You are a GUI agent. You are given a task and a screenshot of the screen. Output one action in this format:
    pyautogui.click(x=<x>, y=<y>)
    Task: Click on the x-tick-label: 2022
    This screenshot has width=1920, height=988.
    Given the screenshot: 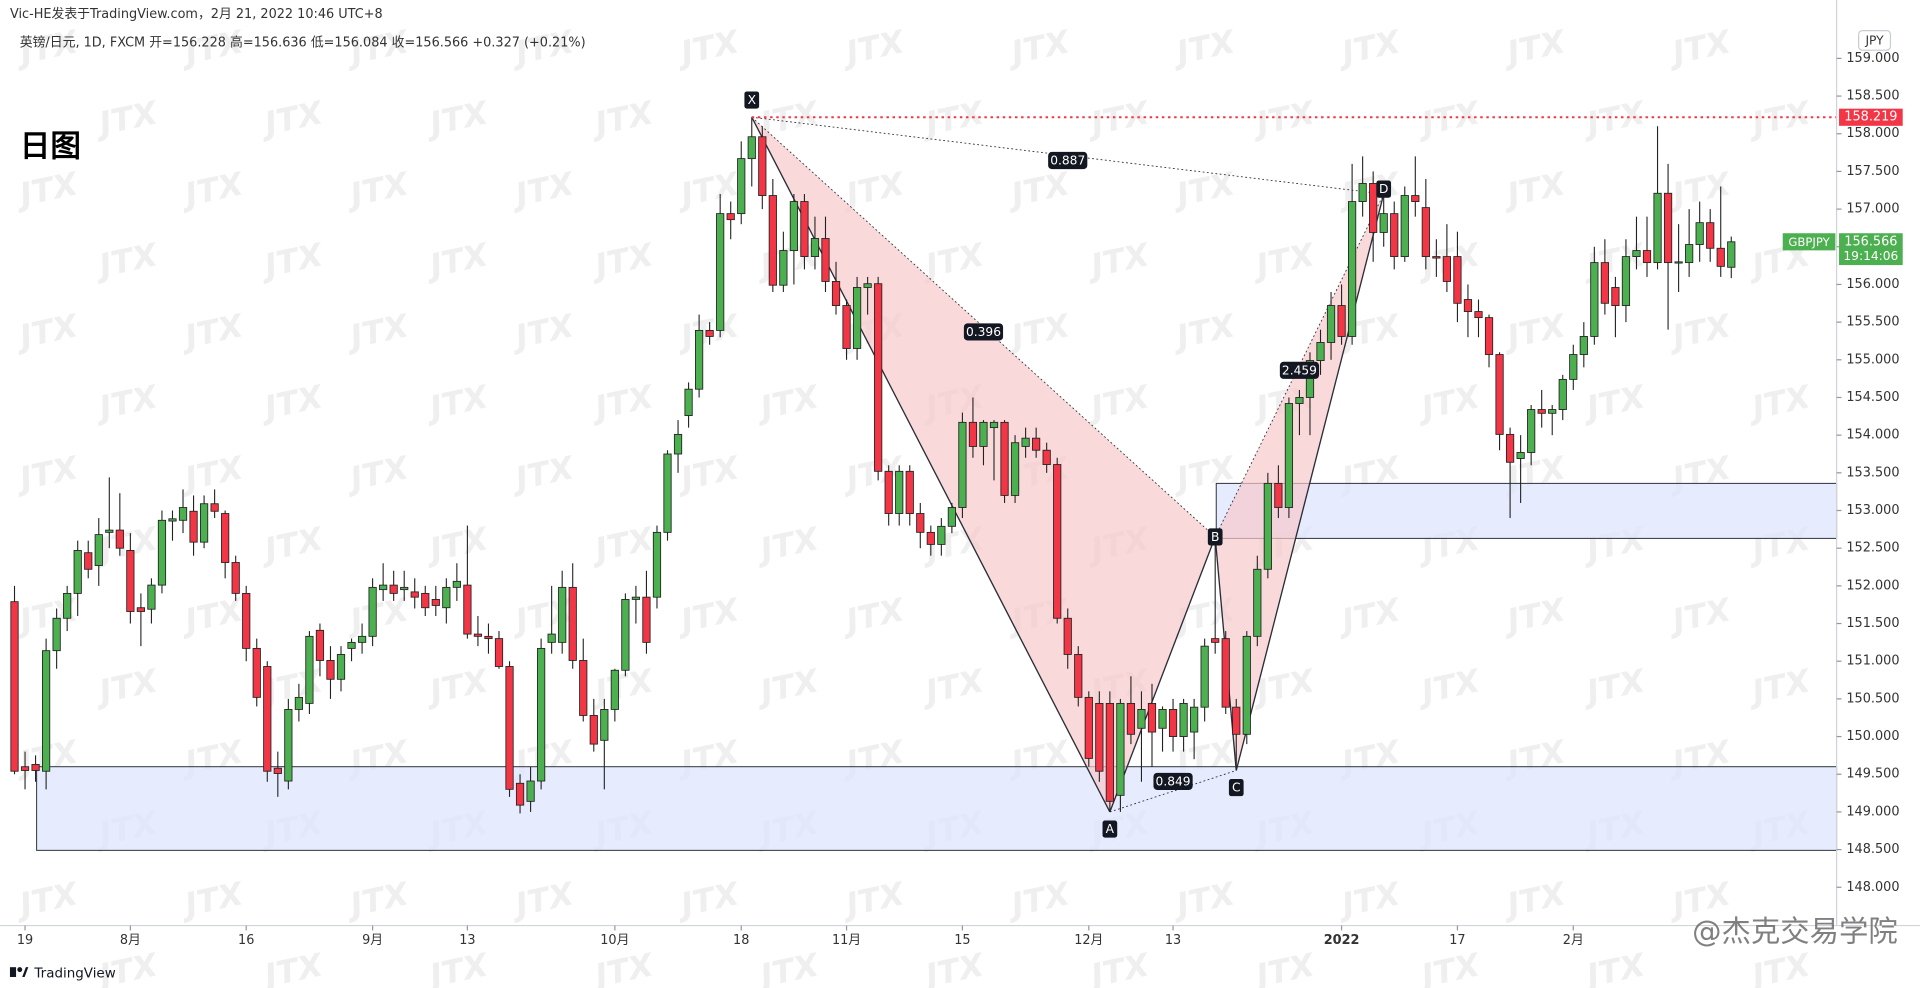 What is the action you would take?
    pyautogui.click(x=1342, y=940)
    